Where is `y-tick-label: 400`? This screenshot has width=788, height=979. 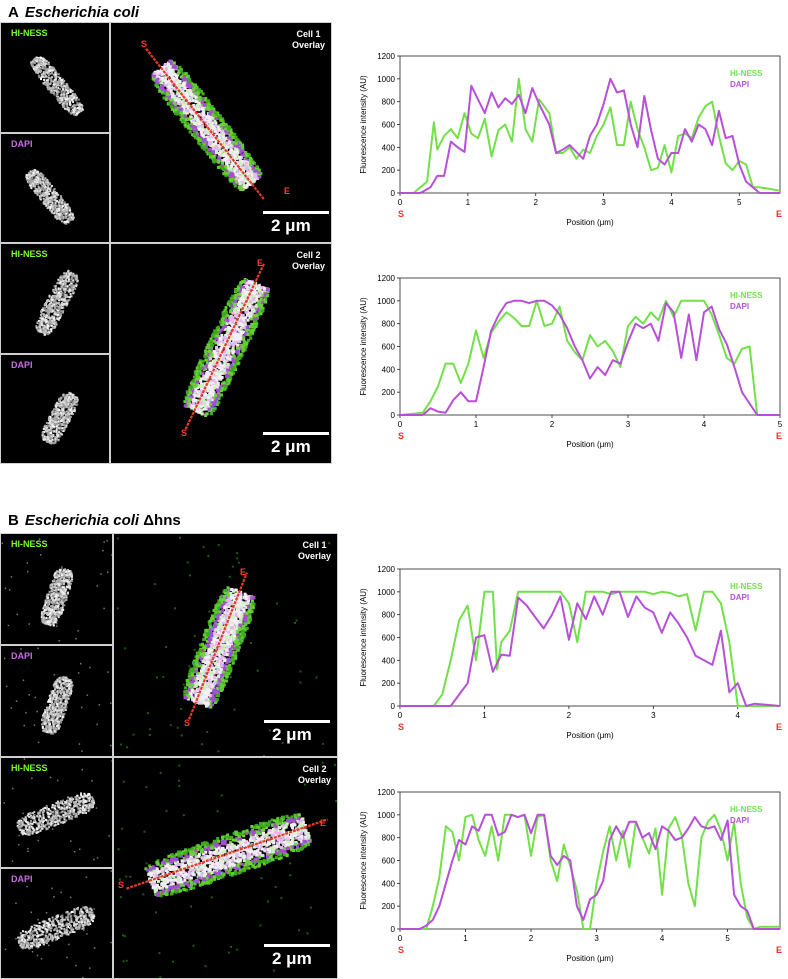 y-tick-label: 400 is located at coordinates (389, 883).